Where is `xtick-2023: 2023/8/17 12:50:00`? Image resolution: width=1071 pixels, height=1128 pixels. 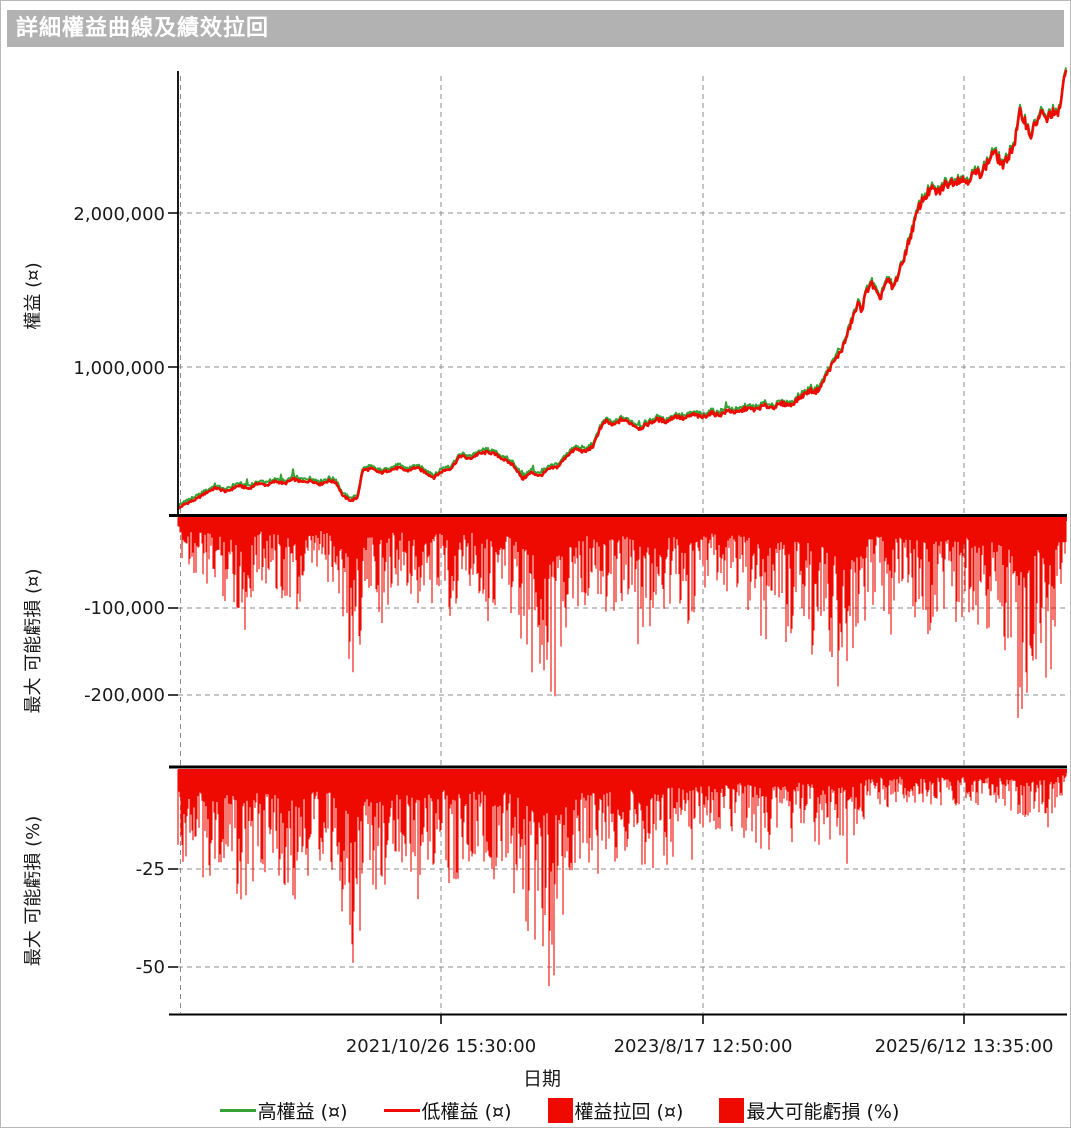 xtick-2023: 2023/8/17 12:50:00 is located at coordinates (703, 1046).